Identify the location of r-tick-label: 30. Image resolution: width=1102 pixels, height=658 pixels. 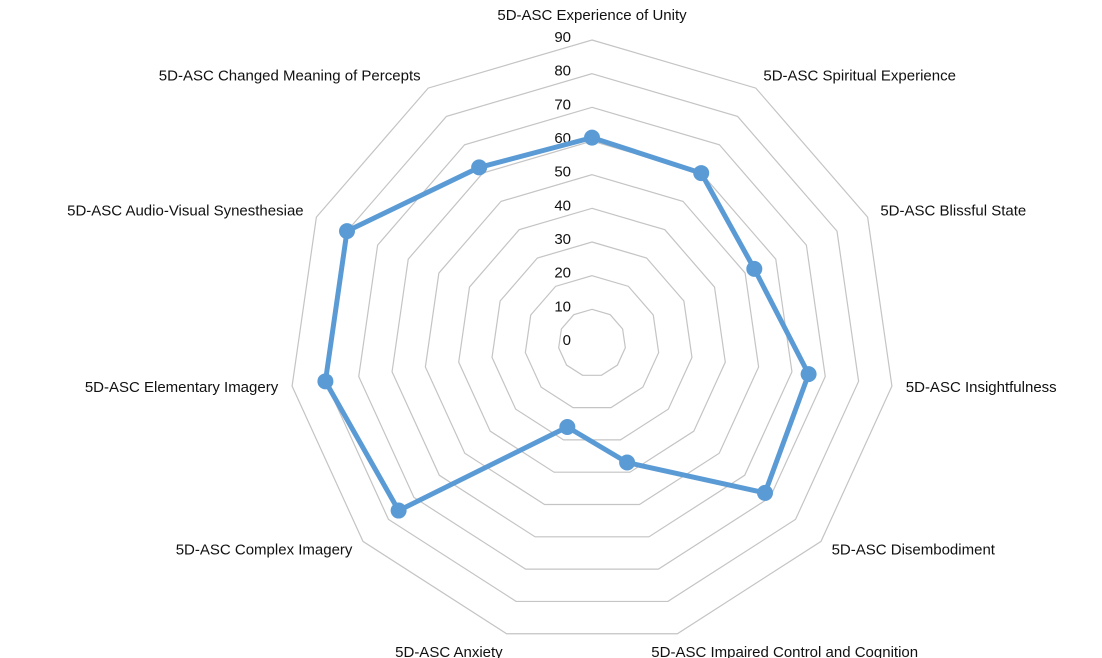
(562, 239).